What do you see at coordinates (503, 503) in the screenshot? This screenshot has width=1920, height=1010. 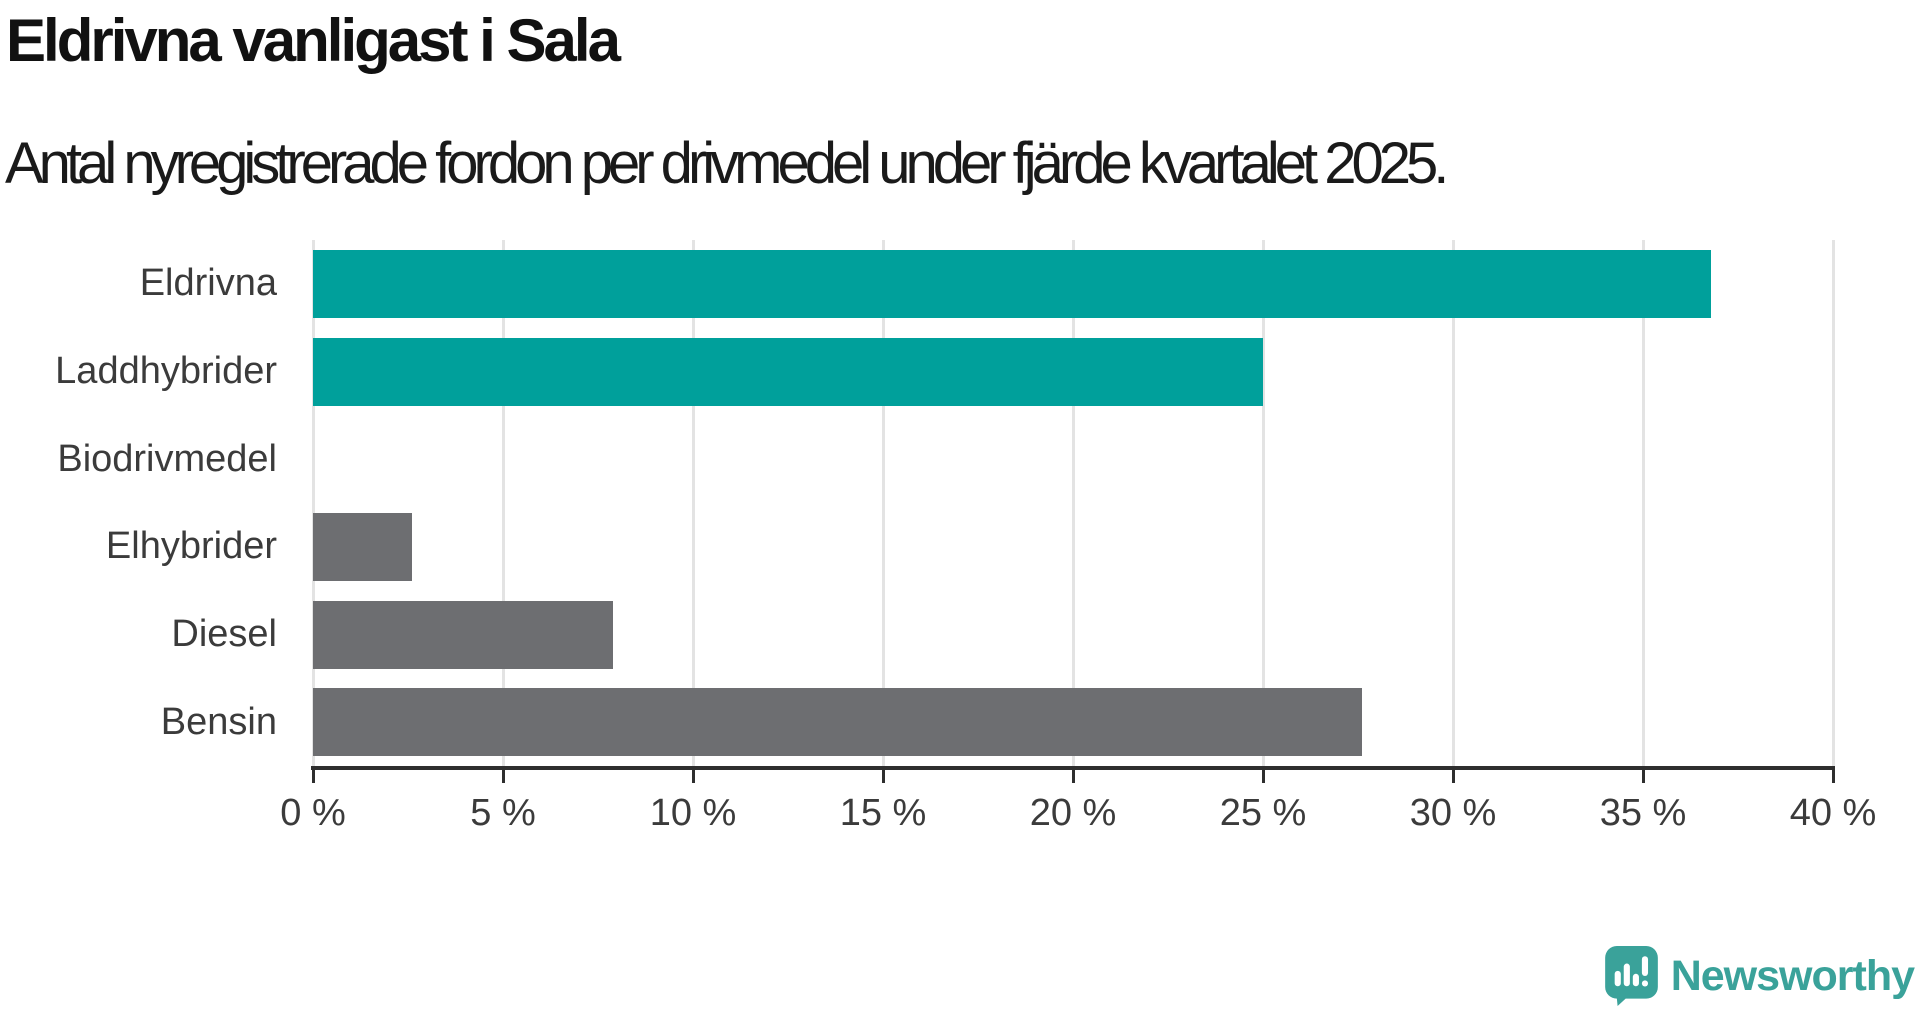 I see `gridline-5-percent` at bounding box center [503, 503].